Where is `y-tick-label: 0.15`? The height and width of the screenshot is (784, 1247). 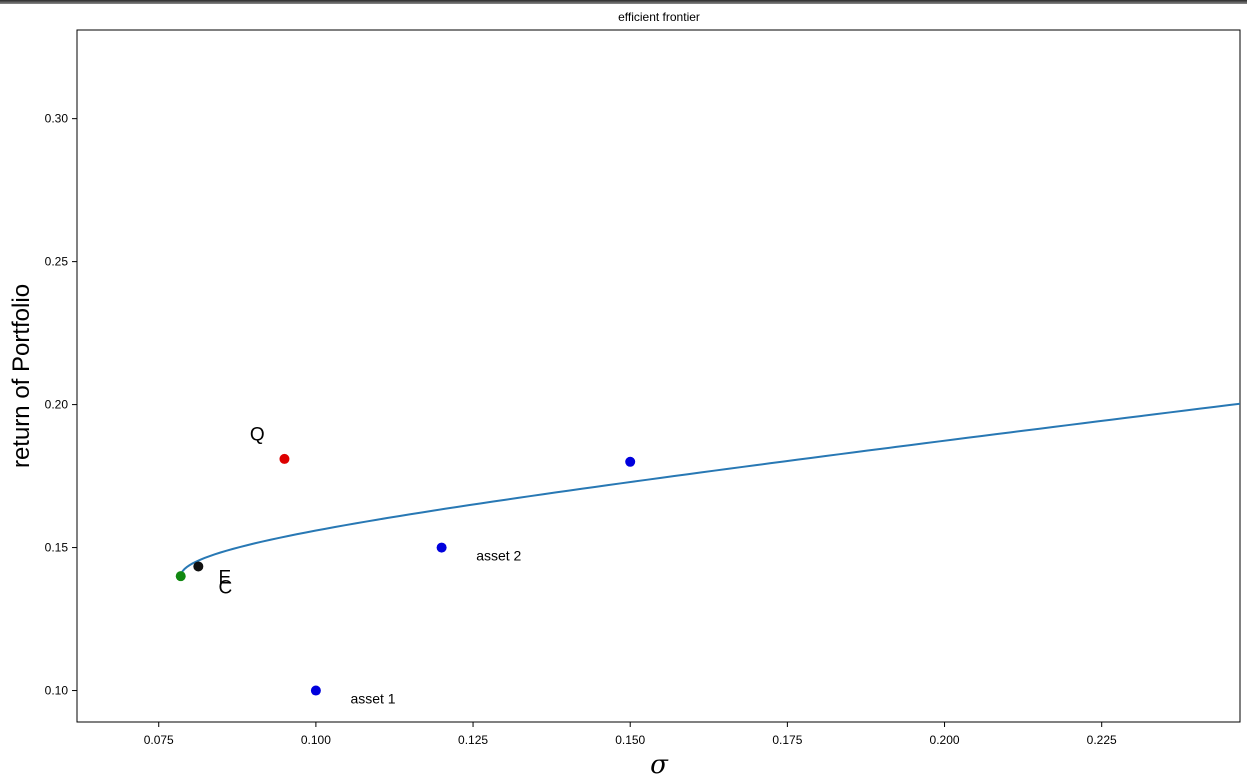 y-tick-label: 0.15 is located at coordinates (57, 548).